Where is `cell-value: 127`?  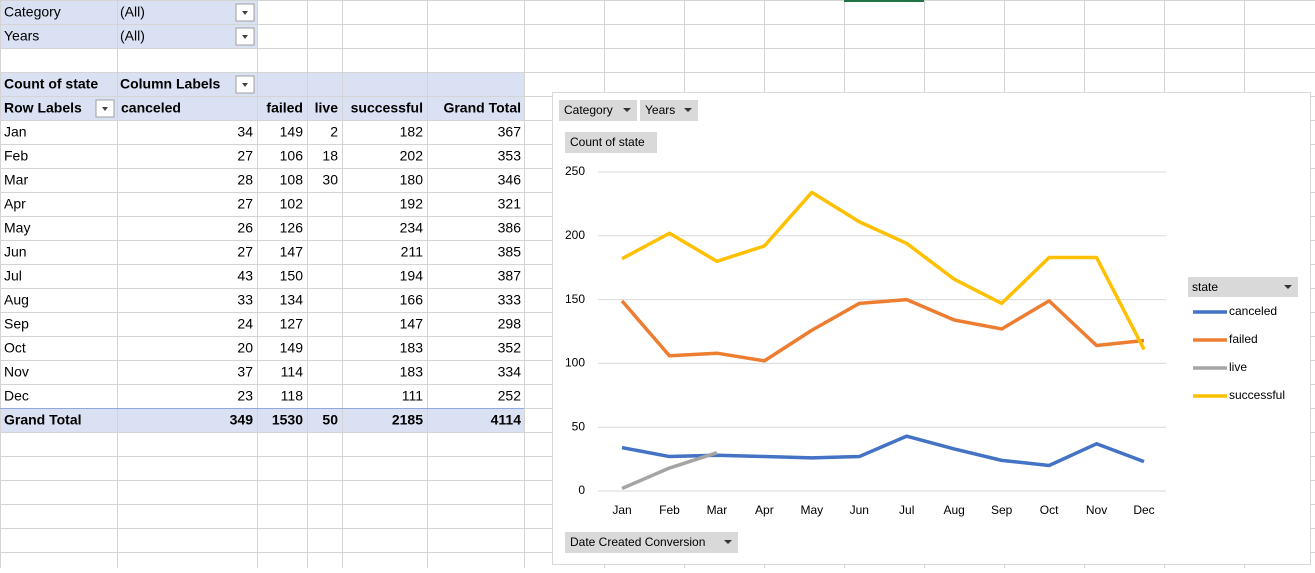 cell-value: 127 is located at coordinates (292, 324).